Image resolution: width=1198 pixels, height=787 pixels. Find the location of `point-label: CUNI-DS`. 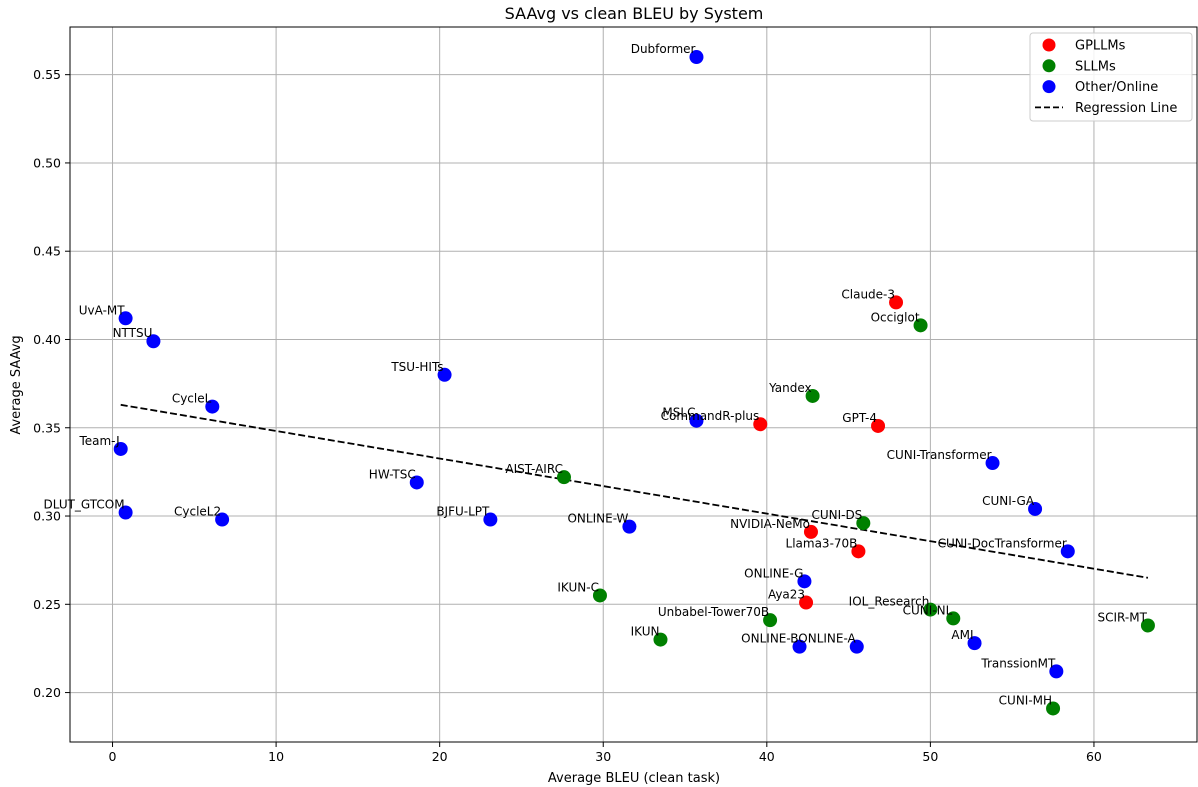

point-label: CUNI-DS is located at coordinates (836, 515).